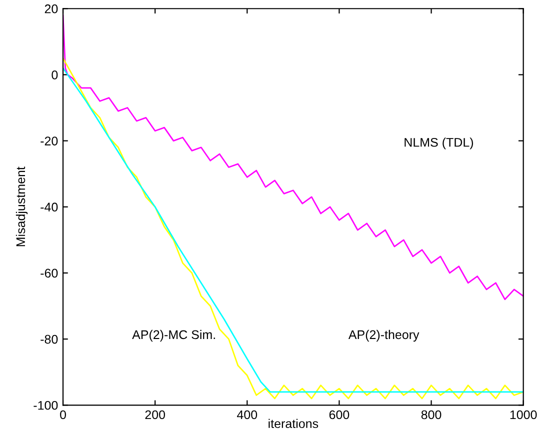 The height and width of the screenshot is (431, 548). I want to click on x-tick-label: 400, so click(247, 415).